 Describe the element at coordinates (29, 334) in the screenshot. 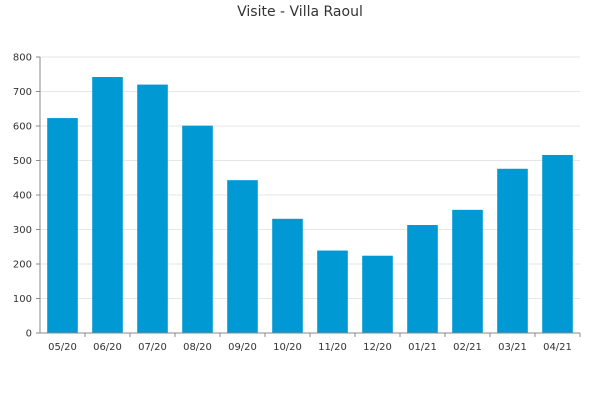

I see `y-tick-label: 0` at that location.